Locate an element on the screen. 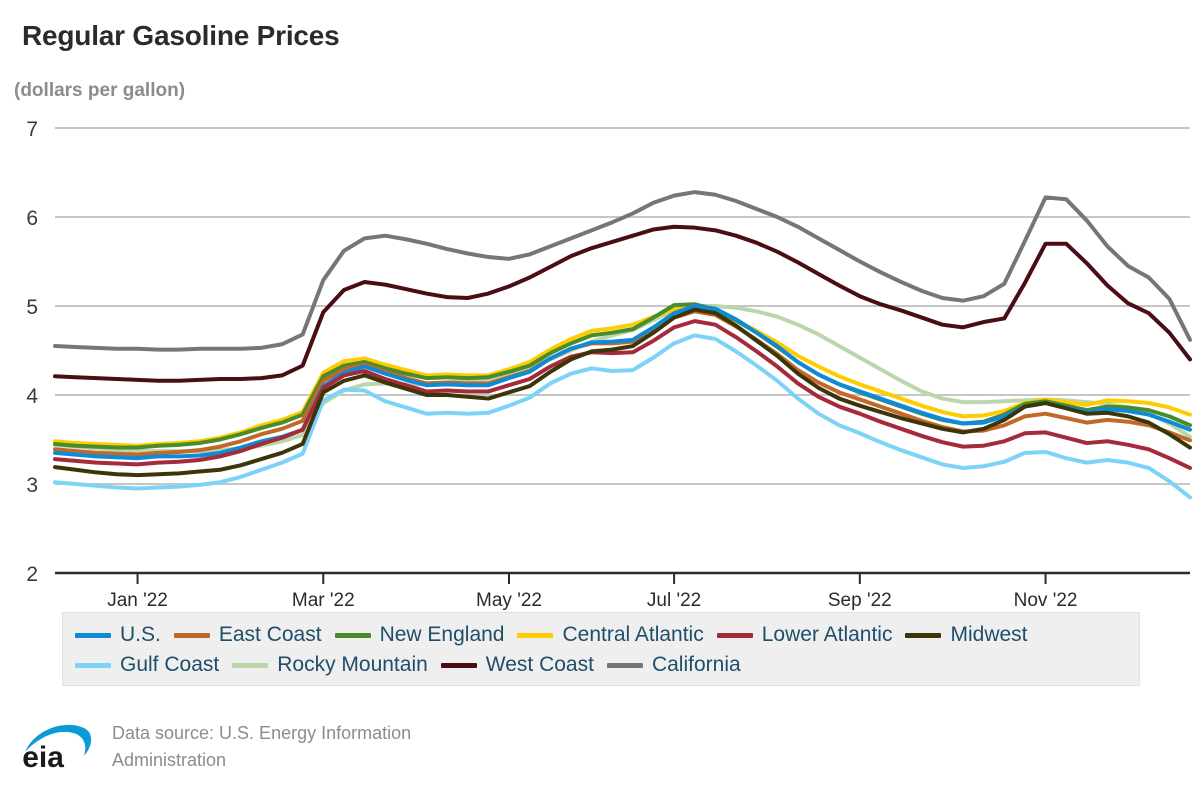 Image resolution: width=1200 pixels, height=800 pixels. legend-item-midwest: Midwest is located at coordinates (966, 635).